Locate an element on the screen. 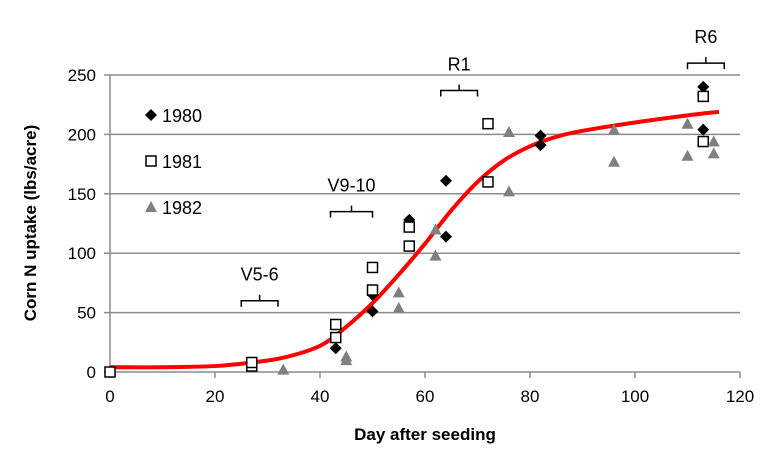  x-tick-label: 100 is located at coordinates (635, 396).